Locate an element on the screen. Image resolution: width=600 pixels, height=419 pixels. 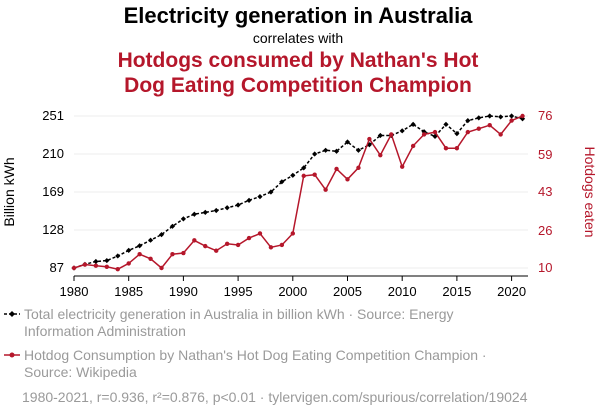
x-tick-label: 1995 is located at coordinates (238, 291).